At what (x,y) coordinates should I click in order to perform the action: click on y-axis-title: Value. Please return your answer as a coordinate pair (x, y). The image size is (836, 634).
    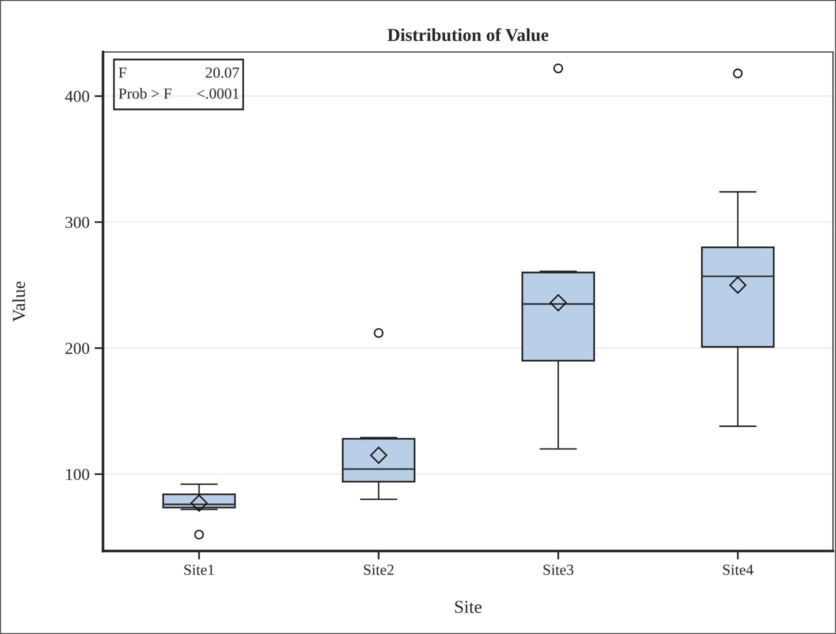
    Looking at the image, I should click on (19, 302).